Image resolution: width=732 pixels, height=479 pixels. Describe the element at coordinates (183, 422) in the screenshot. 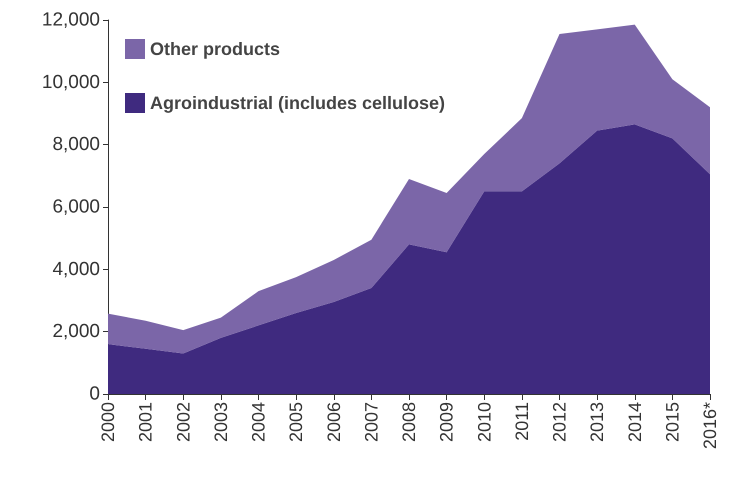

I see `x-tick-label: 2002` at that location.